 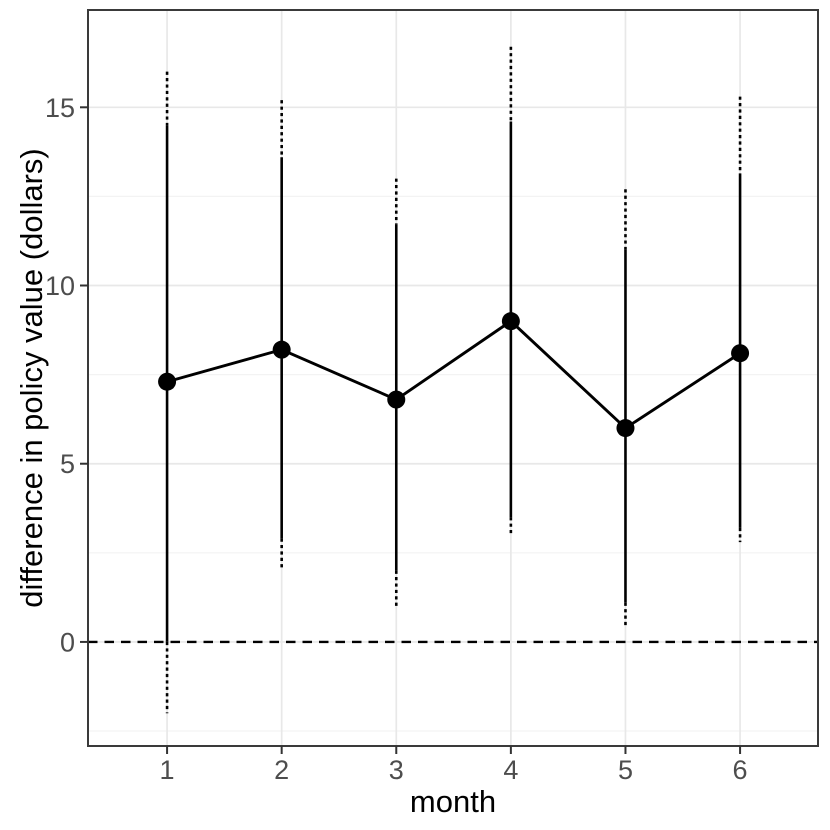 I want to click on y-tick-label: 5, so click(x=67, y=464).